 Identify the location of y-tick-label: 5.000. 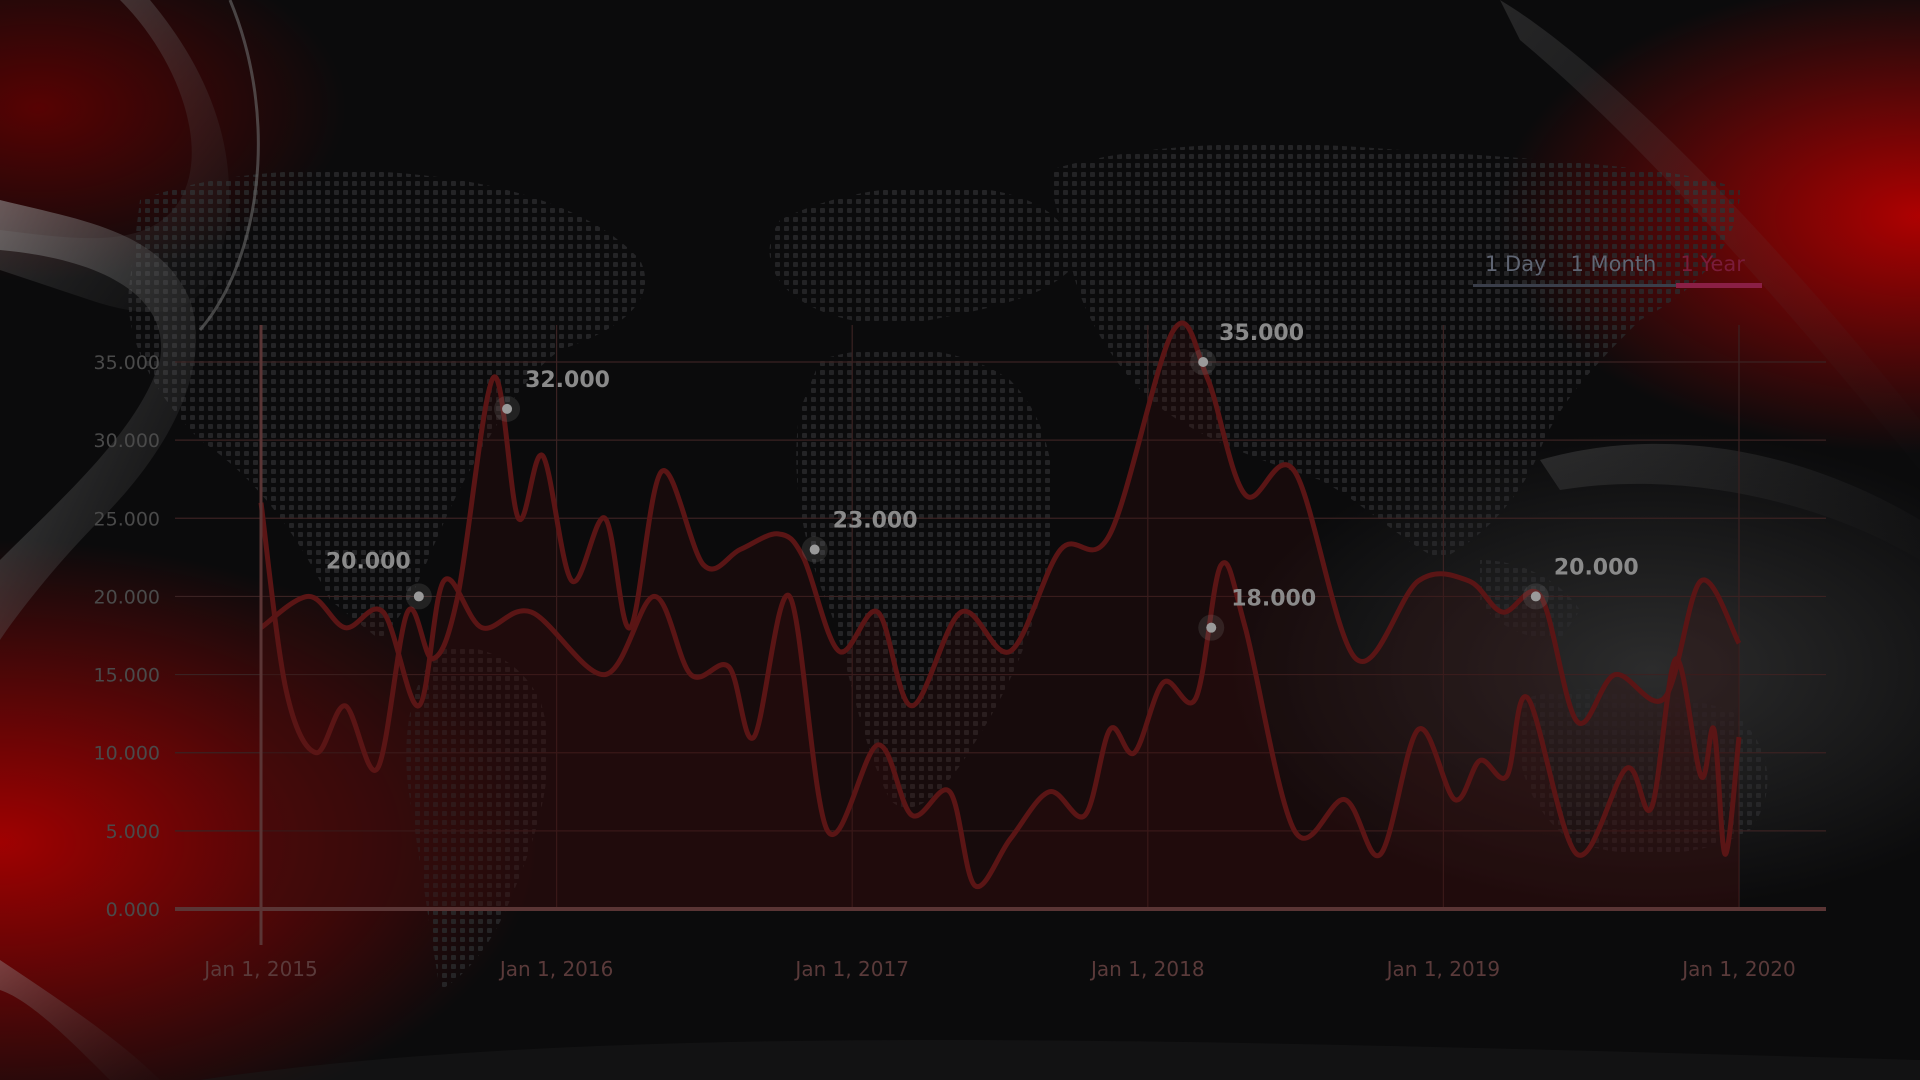
(133, 832).